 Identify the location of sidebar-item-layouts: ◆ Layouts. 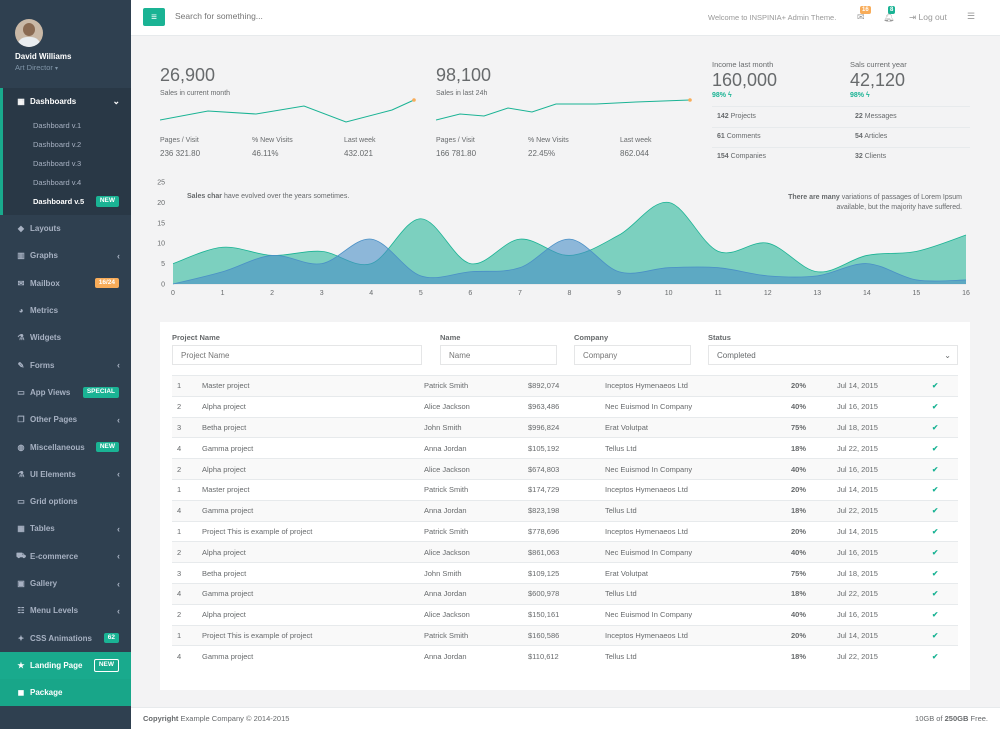
(65, 228).